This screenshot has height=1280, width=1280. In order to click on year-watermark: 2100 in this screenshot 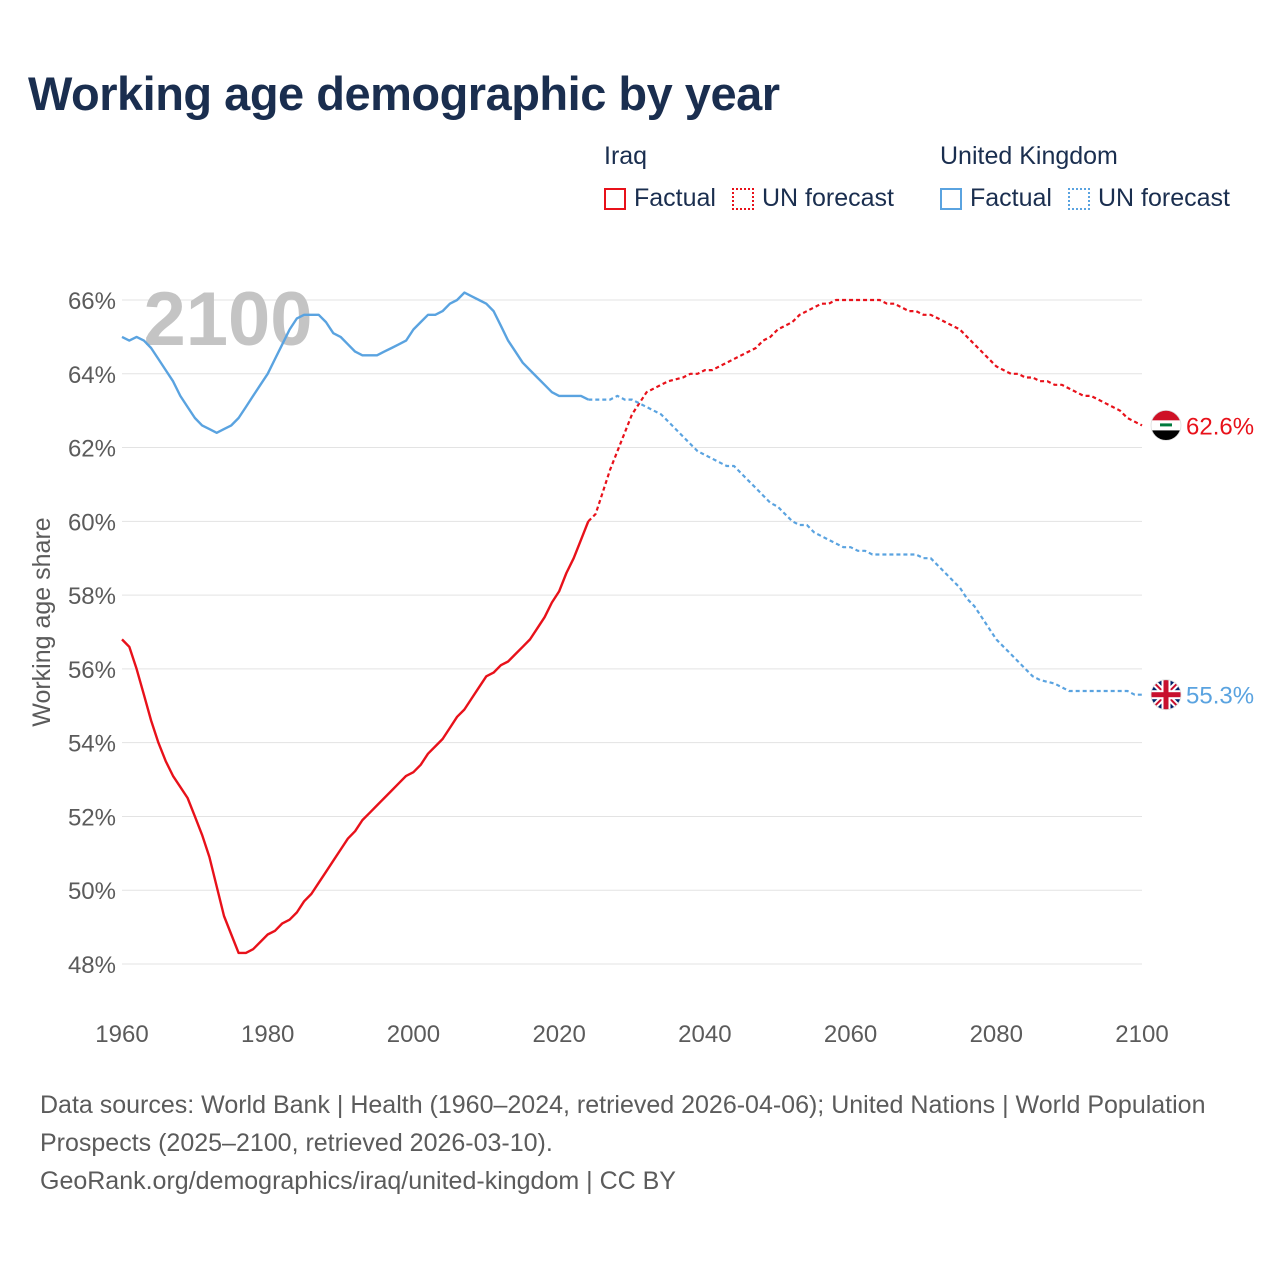, I will do `click(227, 319)`.